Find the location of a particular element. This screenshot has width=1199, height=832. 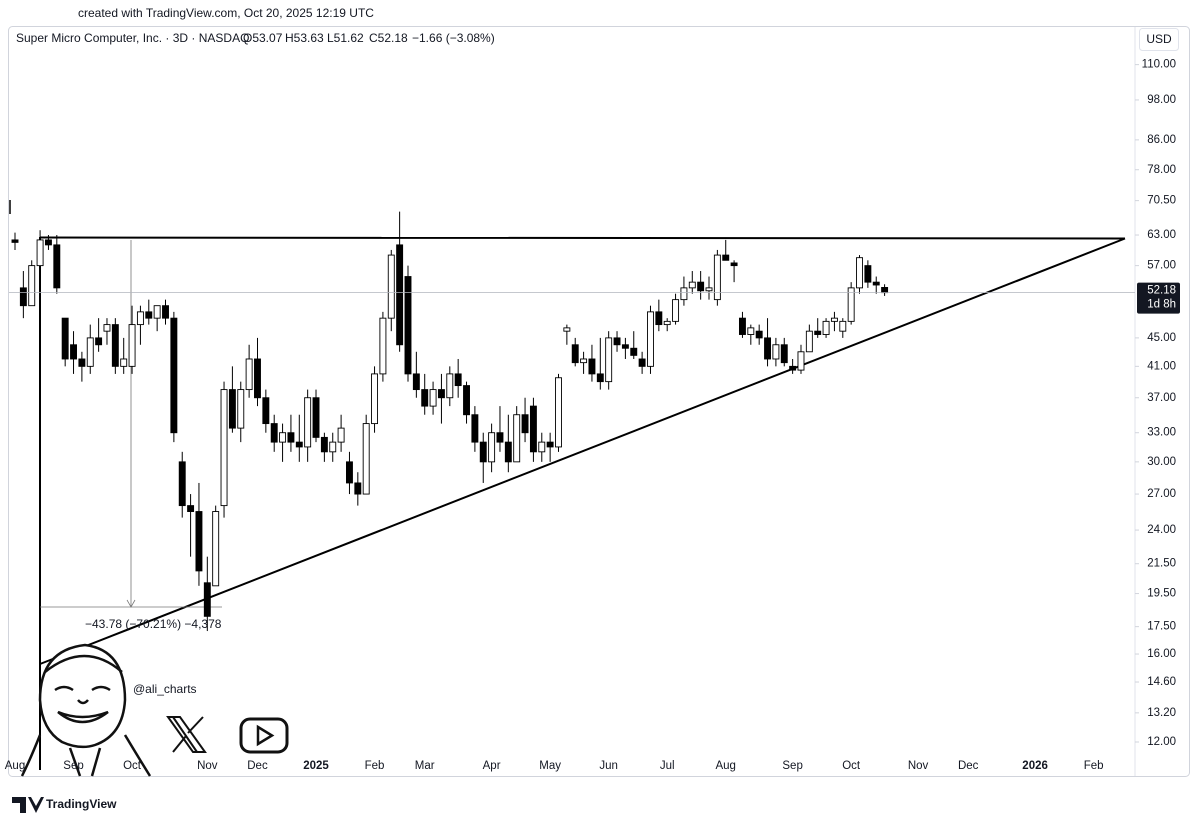

ohlc-low: L51.62 is located at coordinates (345, 38).